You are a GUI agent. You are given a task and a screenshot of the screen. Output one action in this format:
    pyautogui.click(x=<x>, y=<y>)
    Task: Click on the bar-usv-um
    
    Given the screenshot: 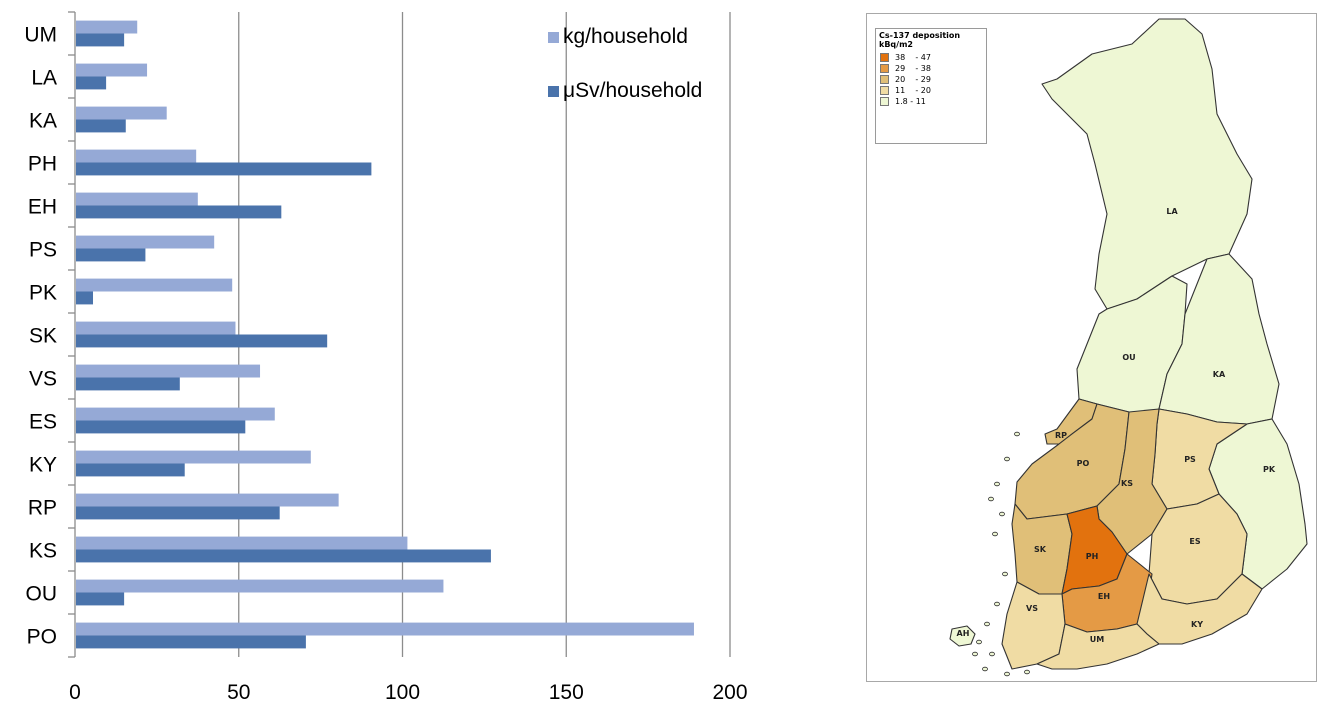 What is the action you would take?
    pyautogui.click(x=100, y=40)
    